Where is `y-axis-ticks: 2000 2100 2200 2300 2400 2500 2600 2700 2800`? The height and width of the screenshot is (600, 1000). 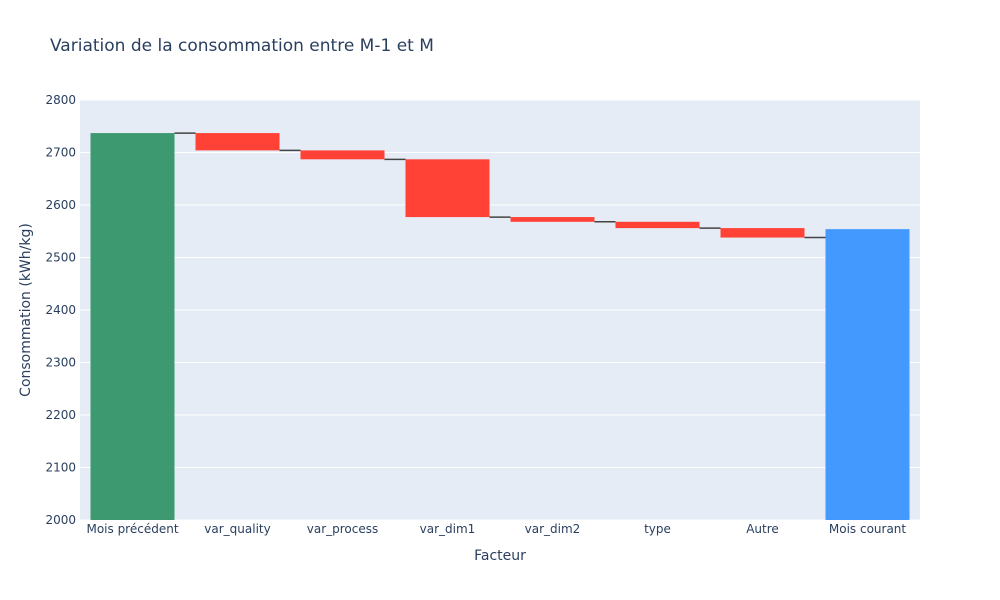 y-axis-ticks: 2000 2100 2200 2300 2400 2500 2600 2700 2800 is located at coordinates (60, 310).